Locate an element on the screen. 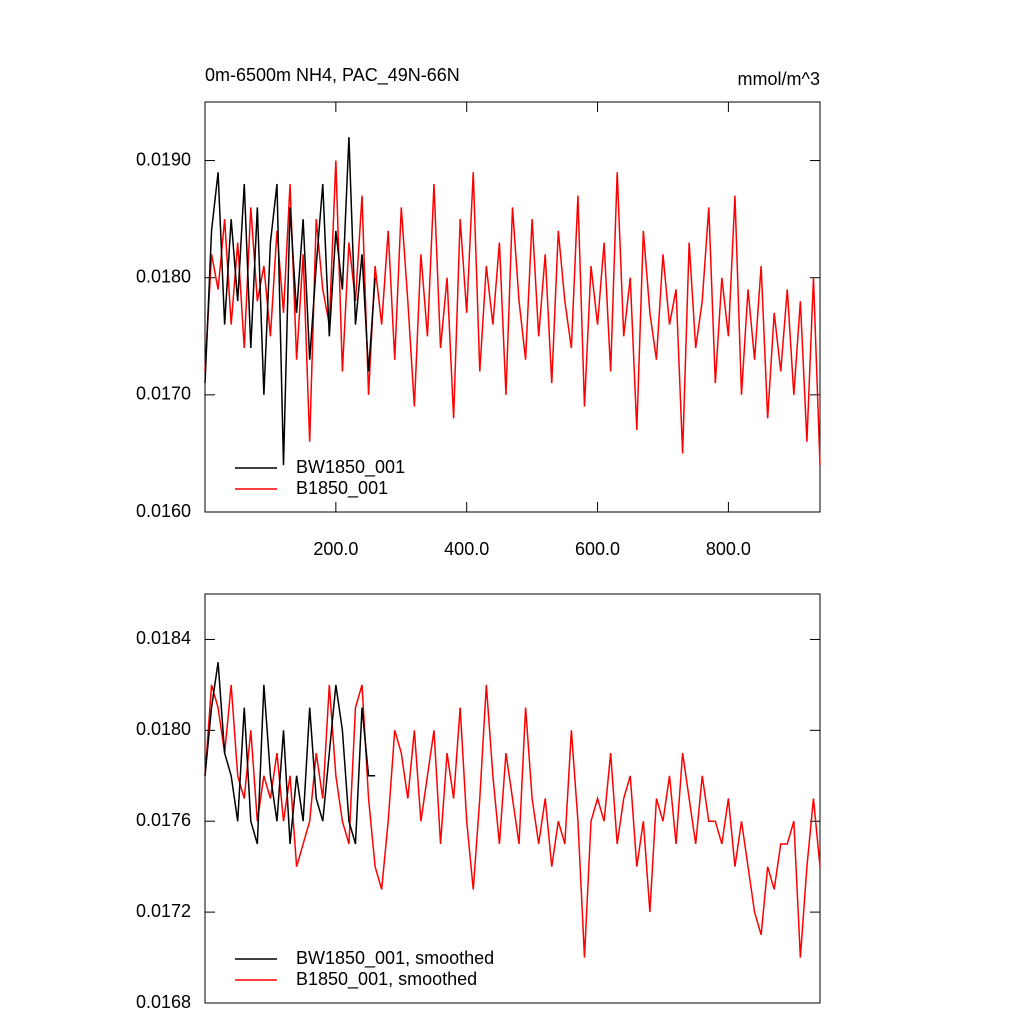  y-tick-label: 0.0184 is located at coordinates (163, 638).